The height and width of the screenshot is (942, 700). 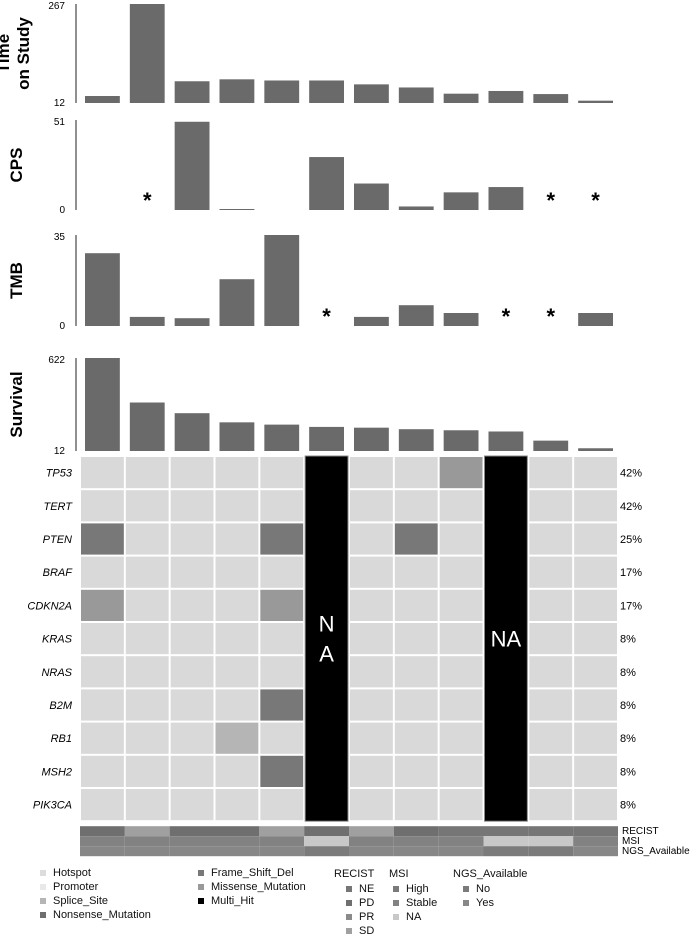 I want to click on na-block, so click(x=326, y=638).